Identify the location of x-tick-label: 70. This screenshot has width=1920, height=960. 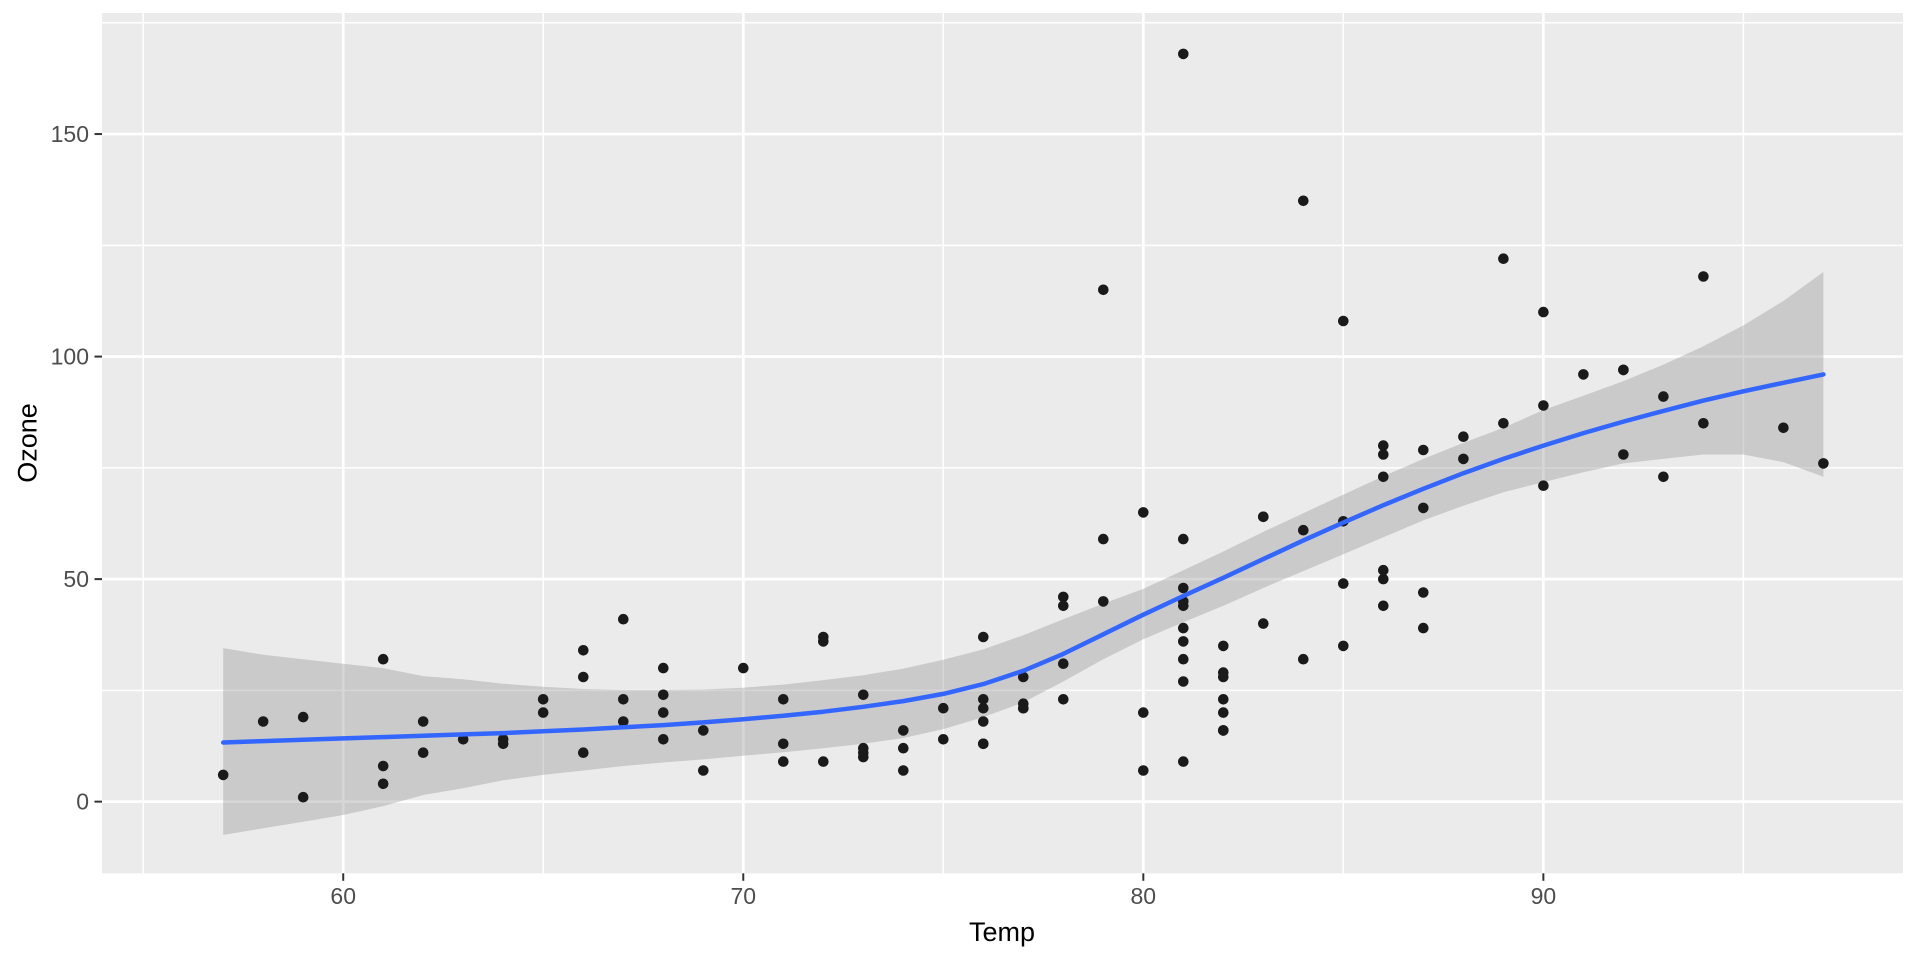
(743, 896).